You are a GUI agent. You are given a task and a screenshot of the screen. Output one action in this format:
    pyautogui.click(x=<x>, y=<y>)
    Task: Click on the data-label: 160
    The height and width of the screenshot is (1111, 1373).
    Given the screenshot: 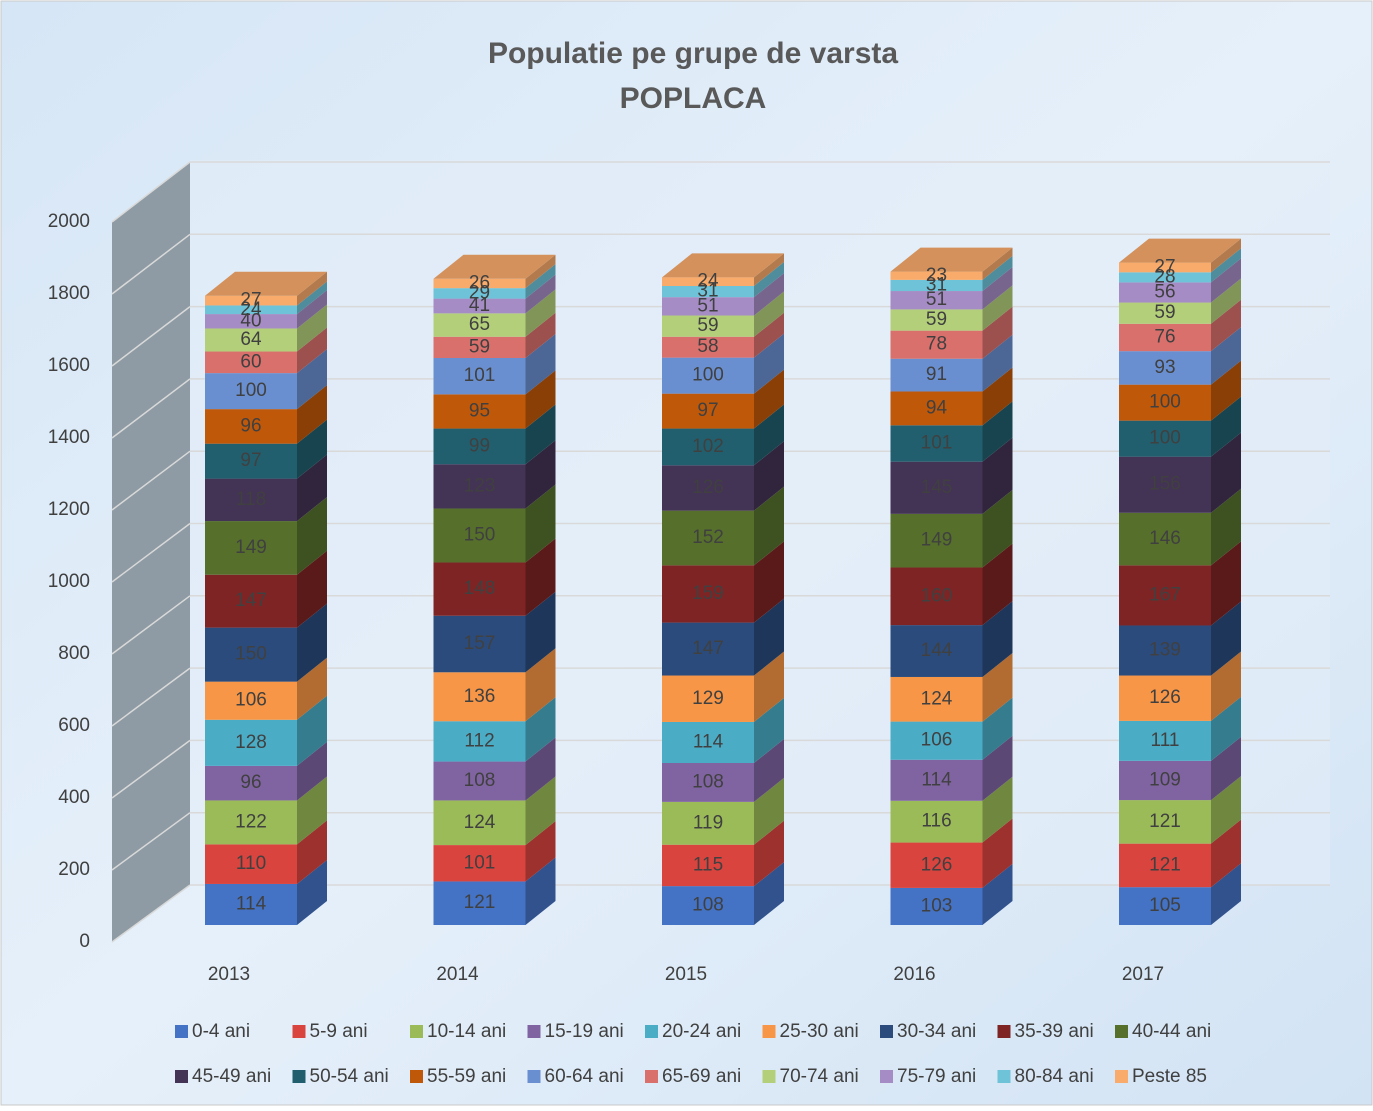 What is the action you would take?
    pyautogui.click(x=937, y=595)
    